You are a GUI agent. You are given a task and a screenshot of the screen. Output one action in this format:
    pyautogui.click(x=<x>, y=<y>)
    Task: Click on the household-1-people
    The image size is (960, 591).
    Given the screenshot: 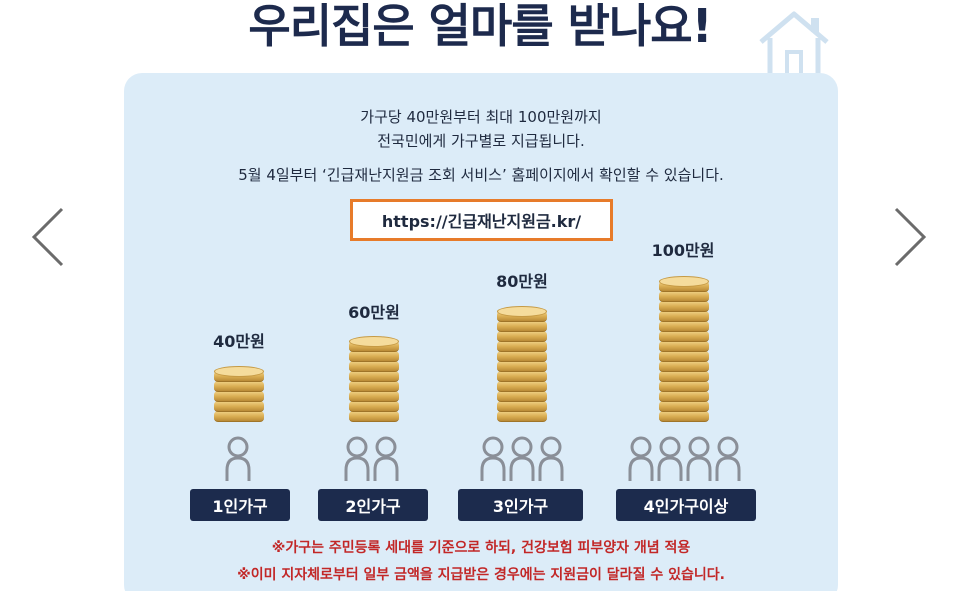 What is the action you would take?
    pyautogui.click(x=240, y=460)
    